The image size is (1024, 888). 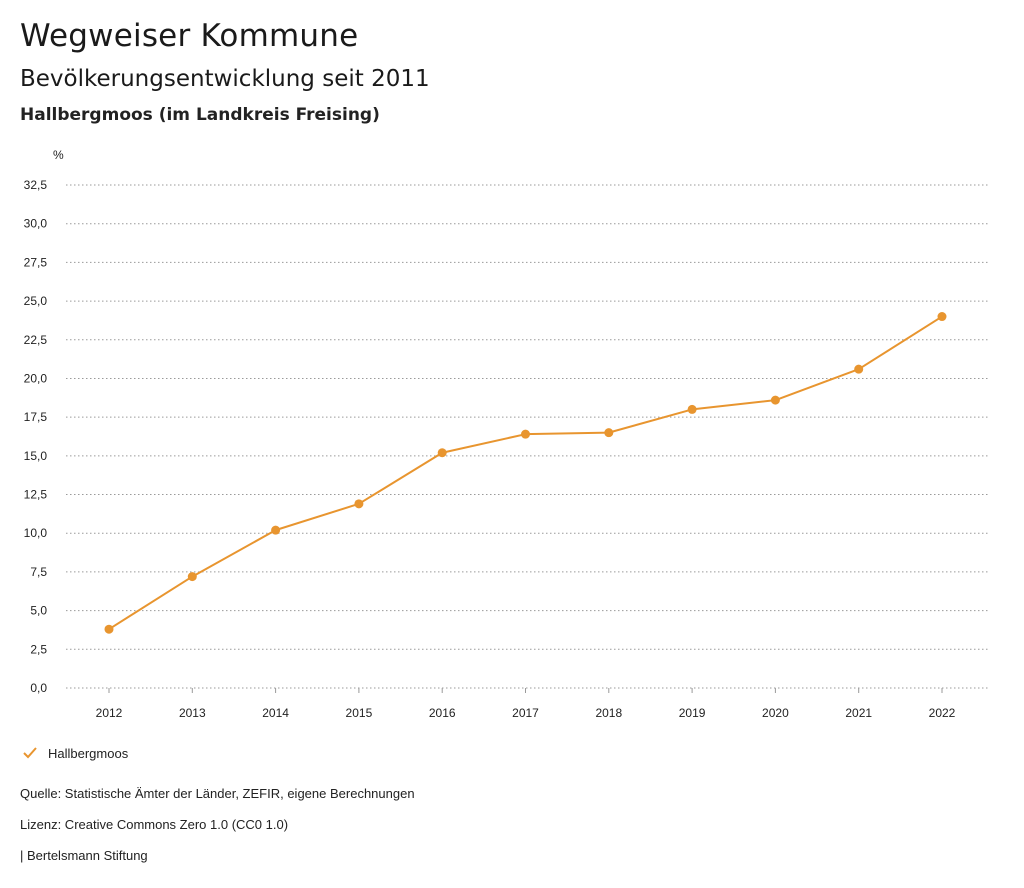 I want to click on x-tick-label: 2013, so click(x=192, y=713).